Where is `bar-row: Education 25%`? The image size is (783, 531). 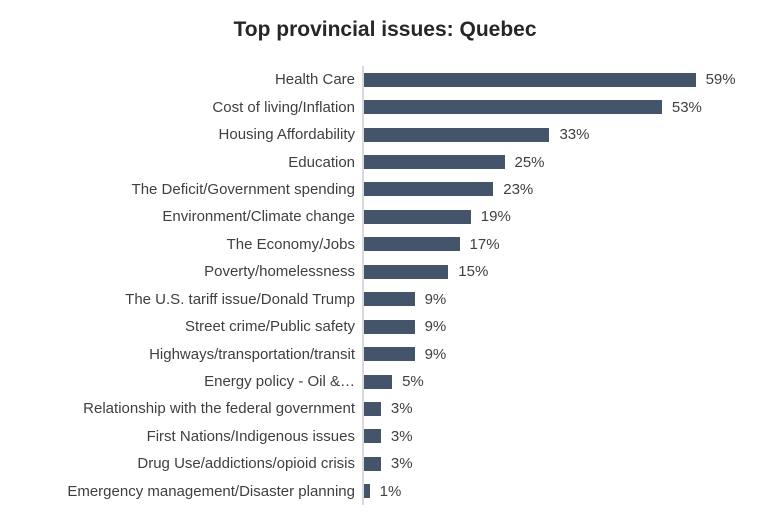 bar-row: Education 25% is located at coordinates (391, 162).